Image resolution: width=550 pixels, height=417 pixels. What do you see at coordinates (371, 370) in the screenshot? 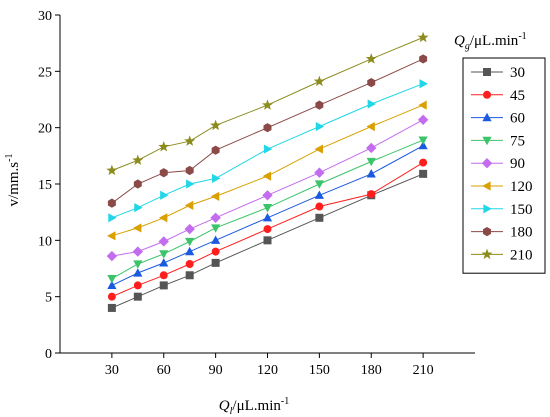
I see `x-tick-label: 180` at bounding box center [371, 370].